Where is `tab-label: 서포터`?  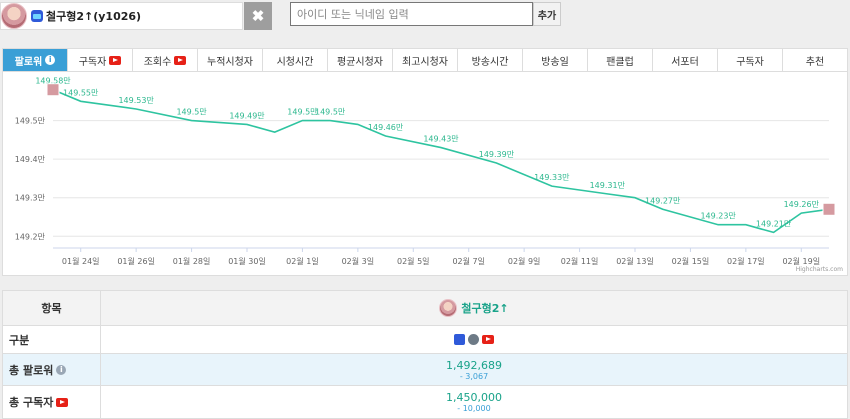
tab-label: 서포터 is located at coordinates (685, 62).